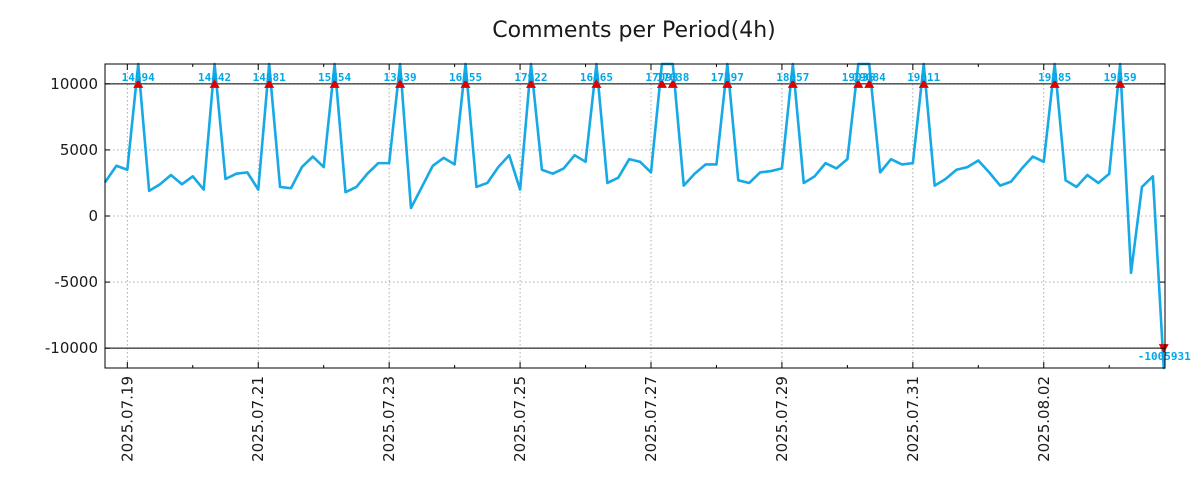  I want to click on peak-label: 19084, so click(869, 77).